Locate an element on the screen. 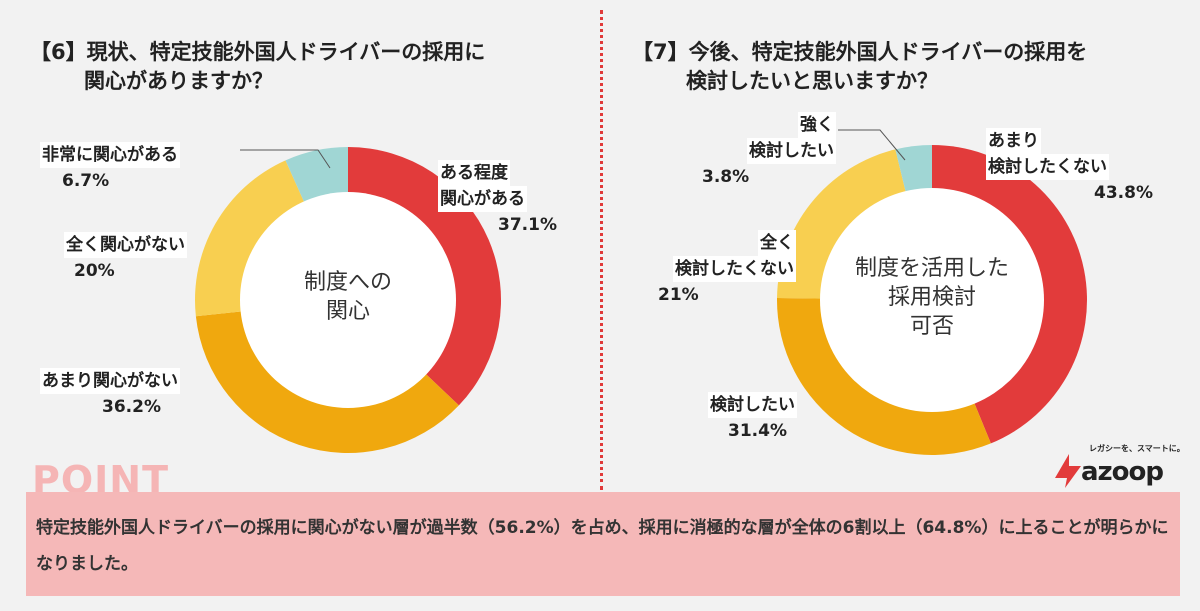  logo-name: azoop is located at coordinates (1122, 472).